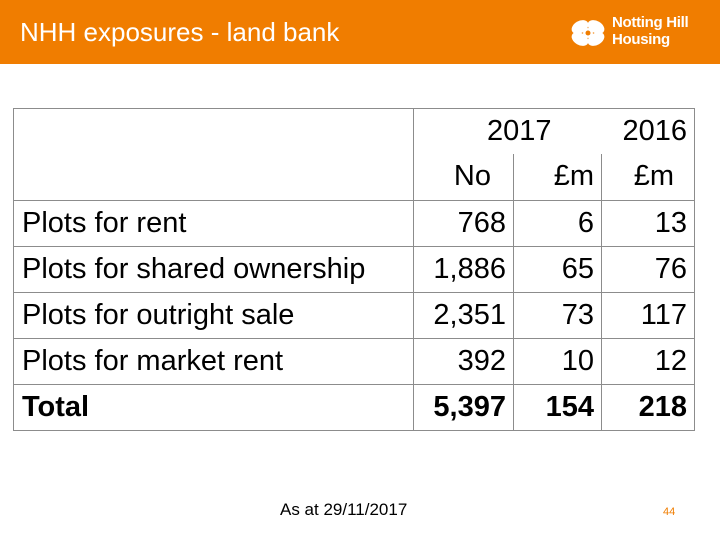 The width and height of the screenshot is (720, 540). I want to click on table-row: Plots for rent 768 6 13, so click(354, 223).